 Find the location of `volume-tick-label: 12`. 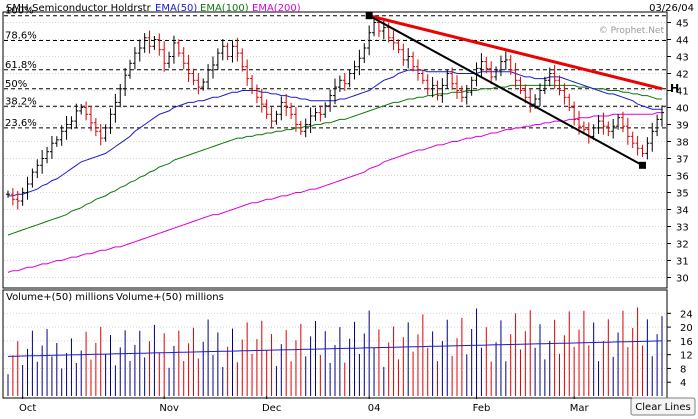

volume-tick-label: 12 is located at coordinates (686, 356).